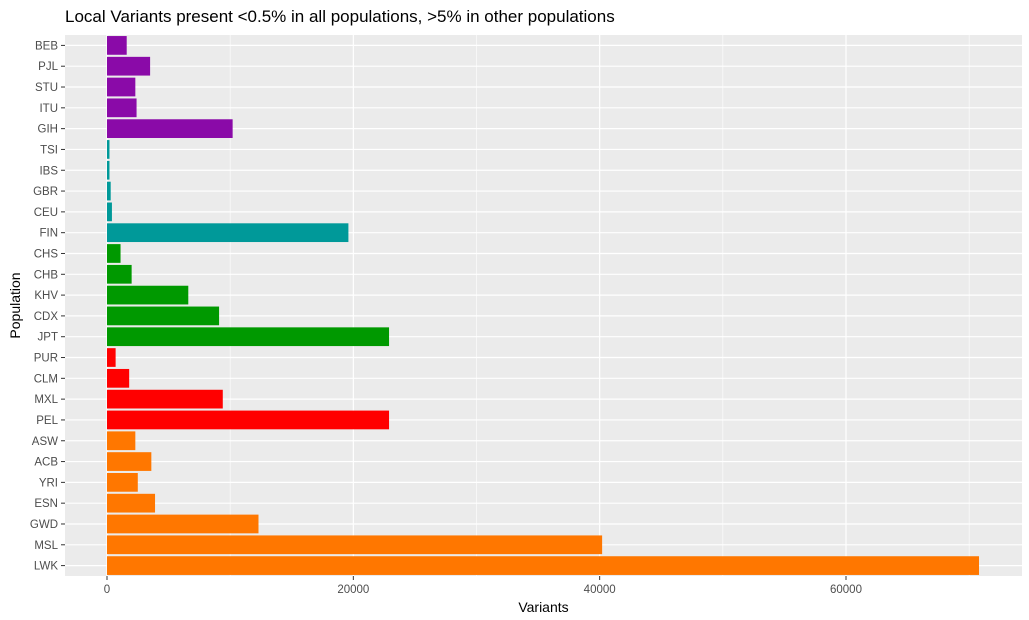 The height and width of the screenshot is (620, 1029). Describe the element at coordinates (248, 420) in the screenshot. I see `bar-pel` at that location.